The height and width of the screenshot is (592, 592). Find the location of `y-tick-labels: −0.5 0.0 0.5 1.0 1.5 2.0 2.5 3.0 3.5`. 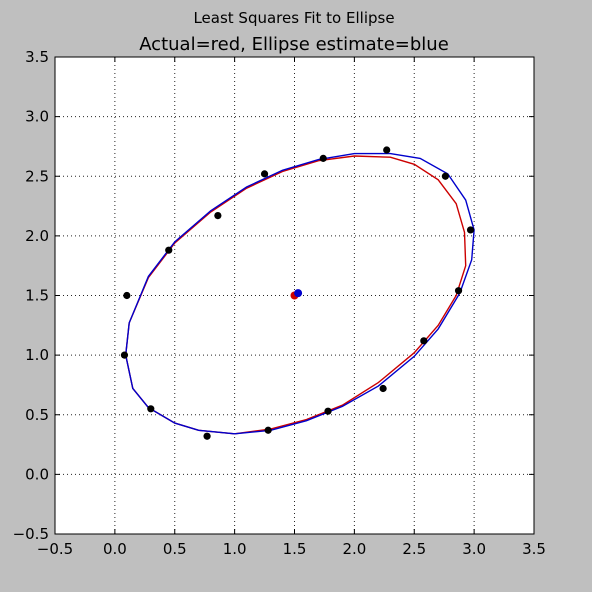

y-tick-labels: −0.5 0.0 0.5 1.0 1.5 2.0 2.5 3.0 3.5 is located at coordinates (31, 295).